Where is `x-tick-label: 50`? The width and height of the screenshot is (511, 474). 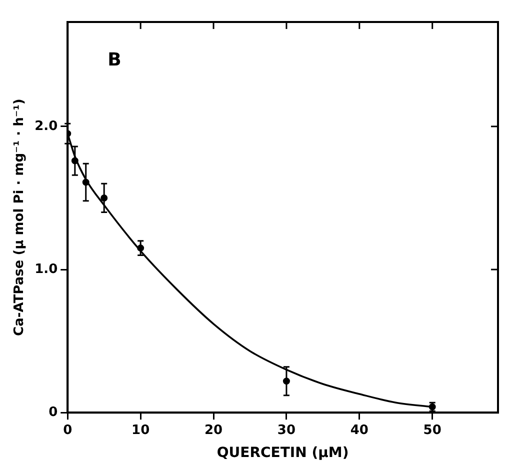
x-tick-label: 50 is located at coordinates (432, 430).